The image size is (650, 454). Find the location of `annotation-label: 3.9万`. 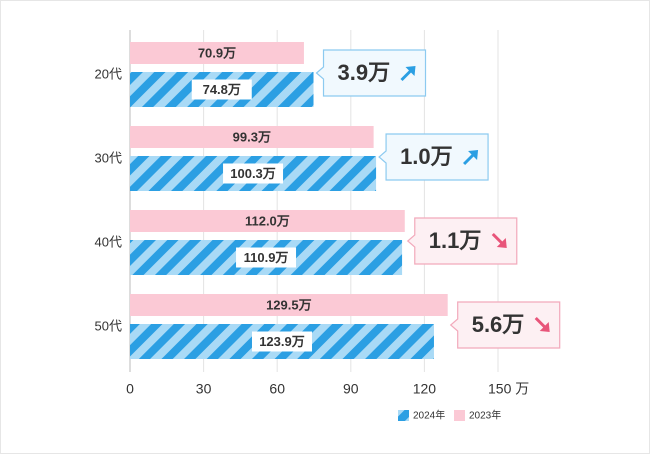

annotation-label: 3.9万 is located at coordinates (364, 72).